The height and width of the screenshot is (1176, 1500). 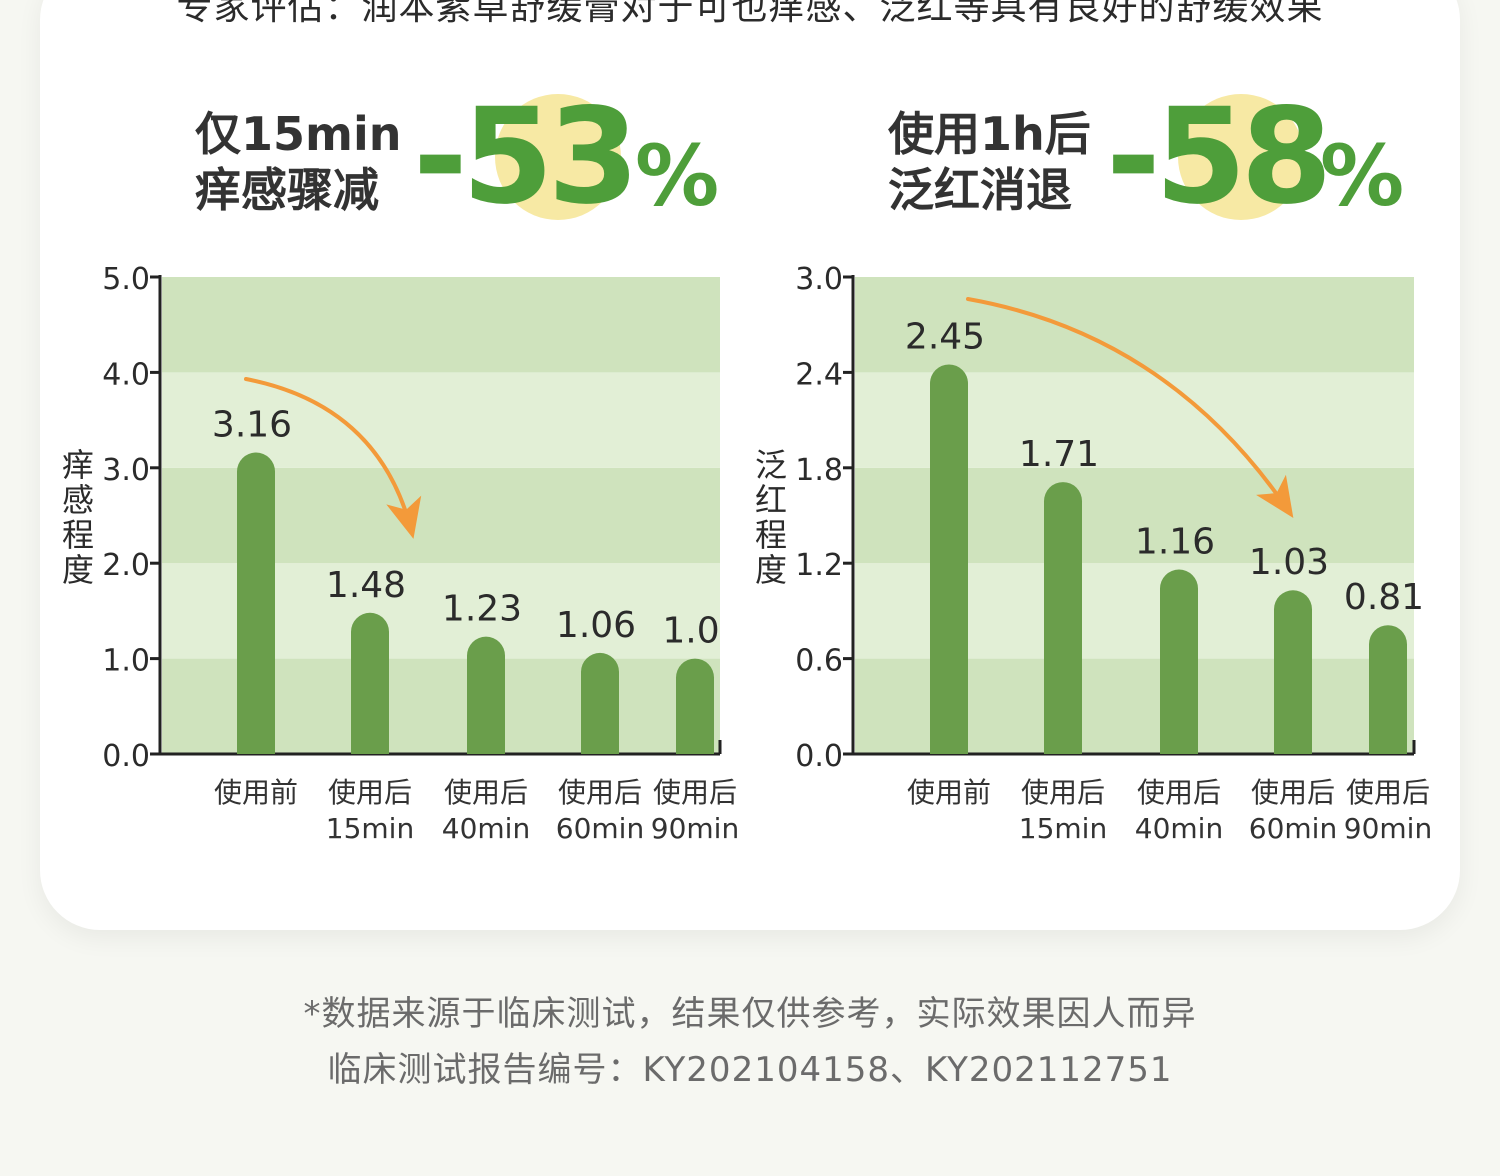 What do you see at coordinates (126, 661) in the screenshot?
I see `y-tick-label: 1.0` at bounding box center [126, 661].